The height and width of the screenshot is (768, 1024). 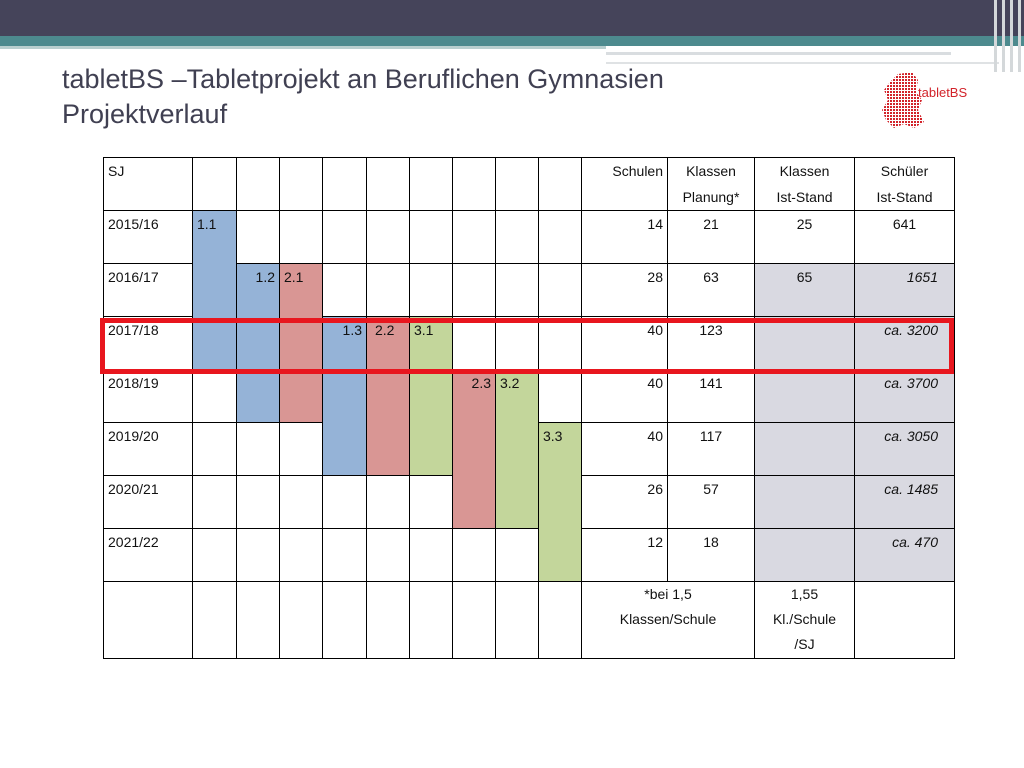 I want to click on decor-line, so click(x=778, y=53).